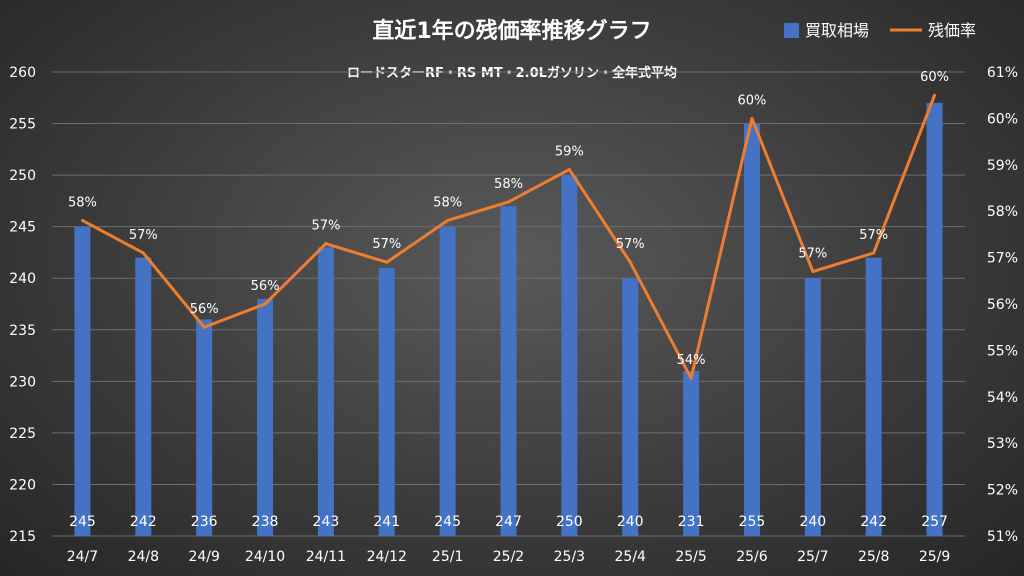  What do you see at coordinates (22, 331) in the screenshot?
I see `y-left-tick-label: 235` at bounding box center [22, 331].